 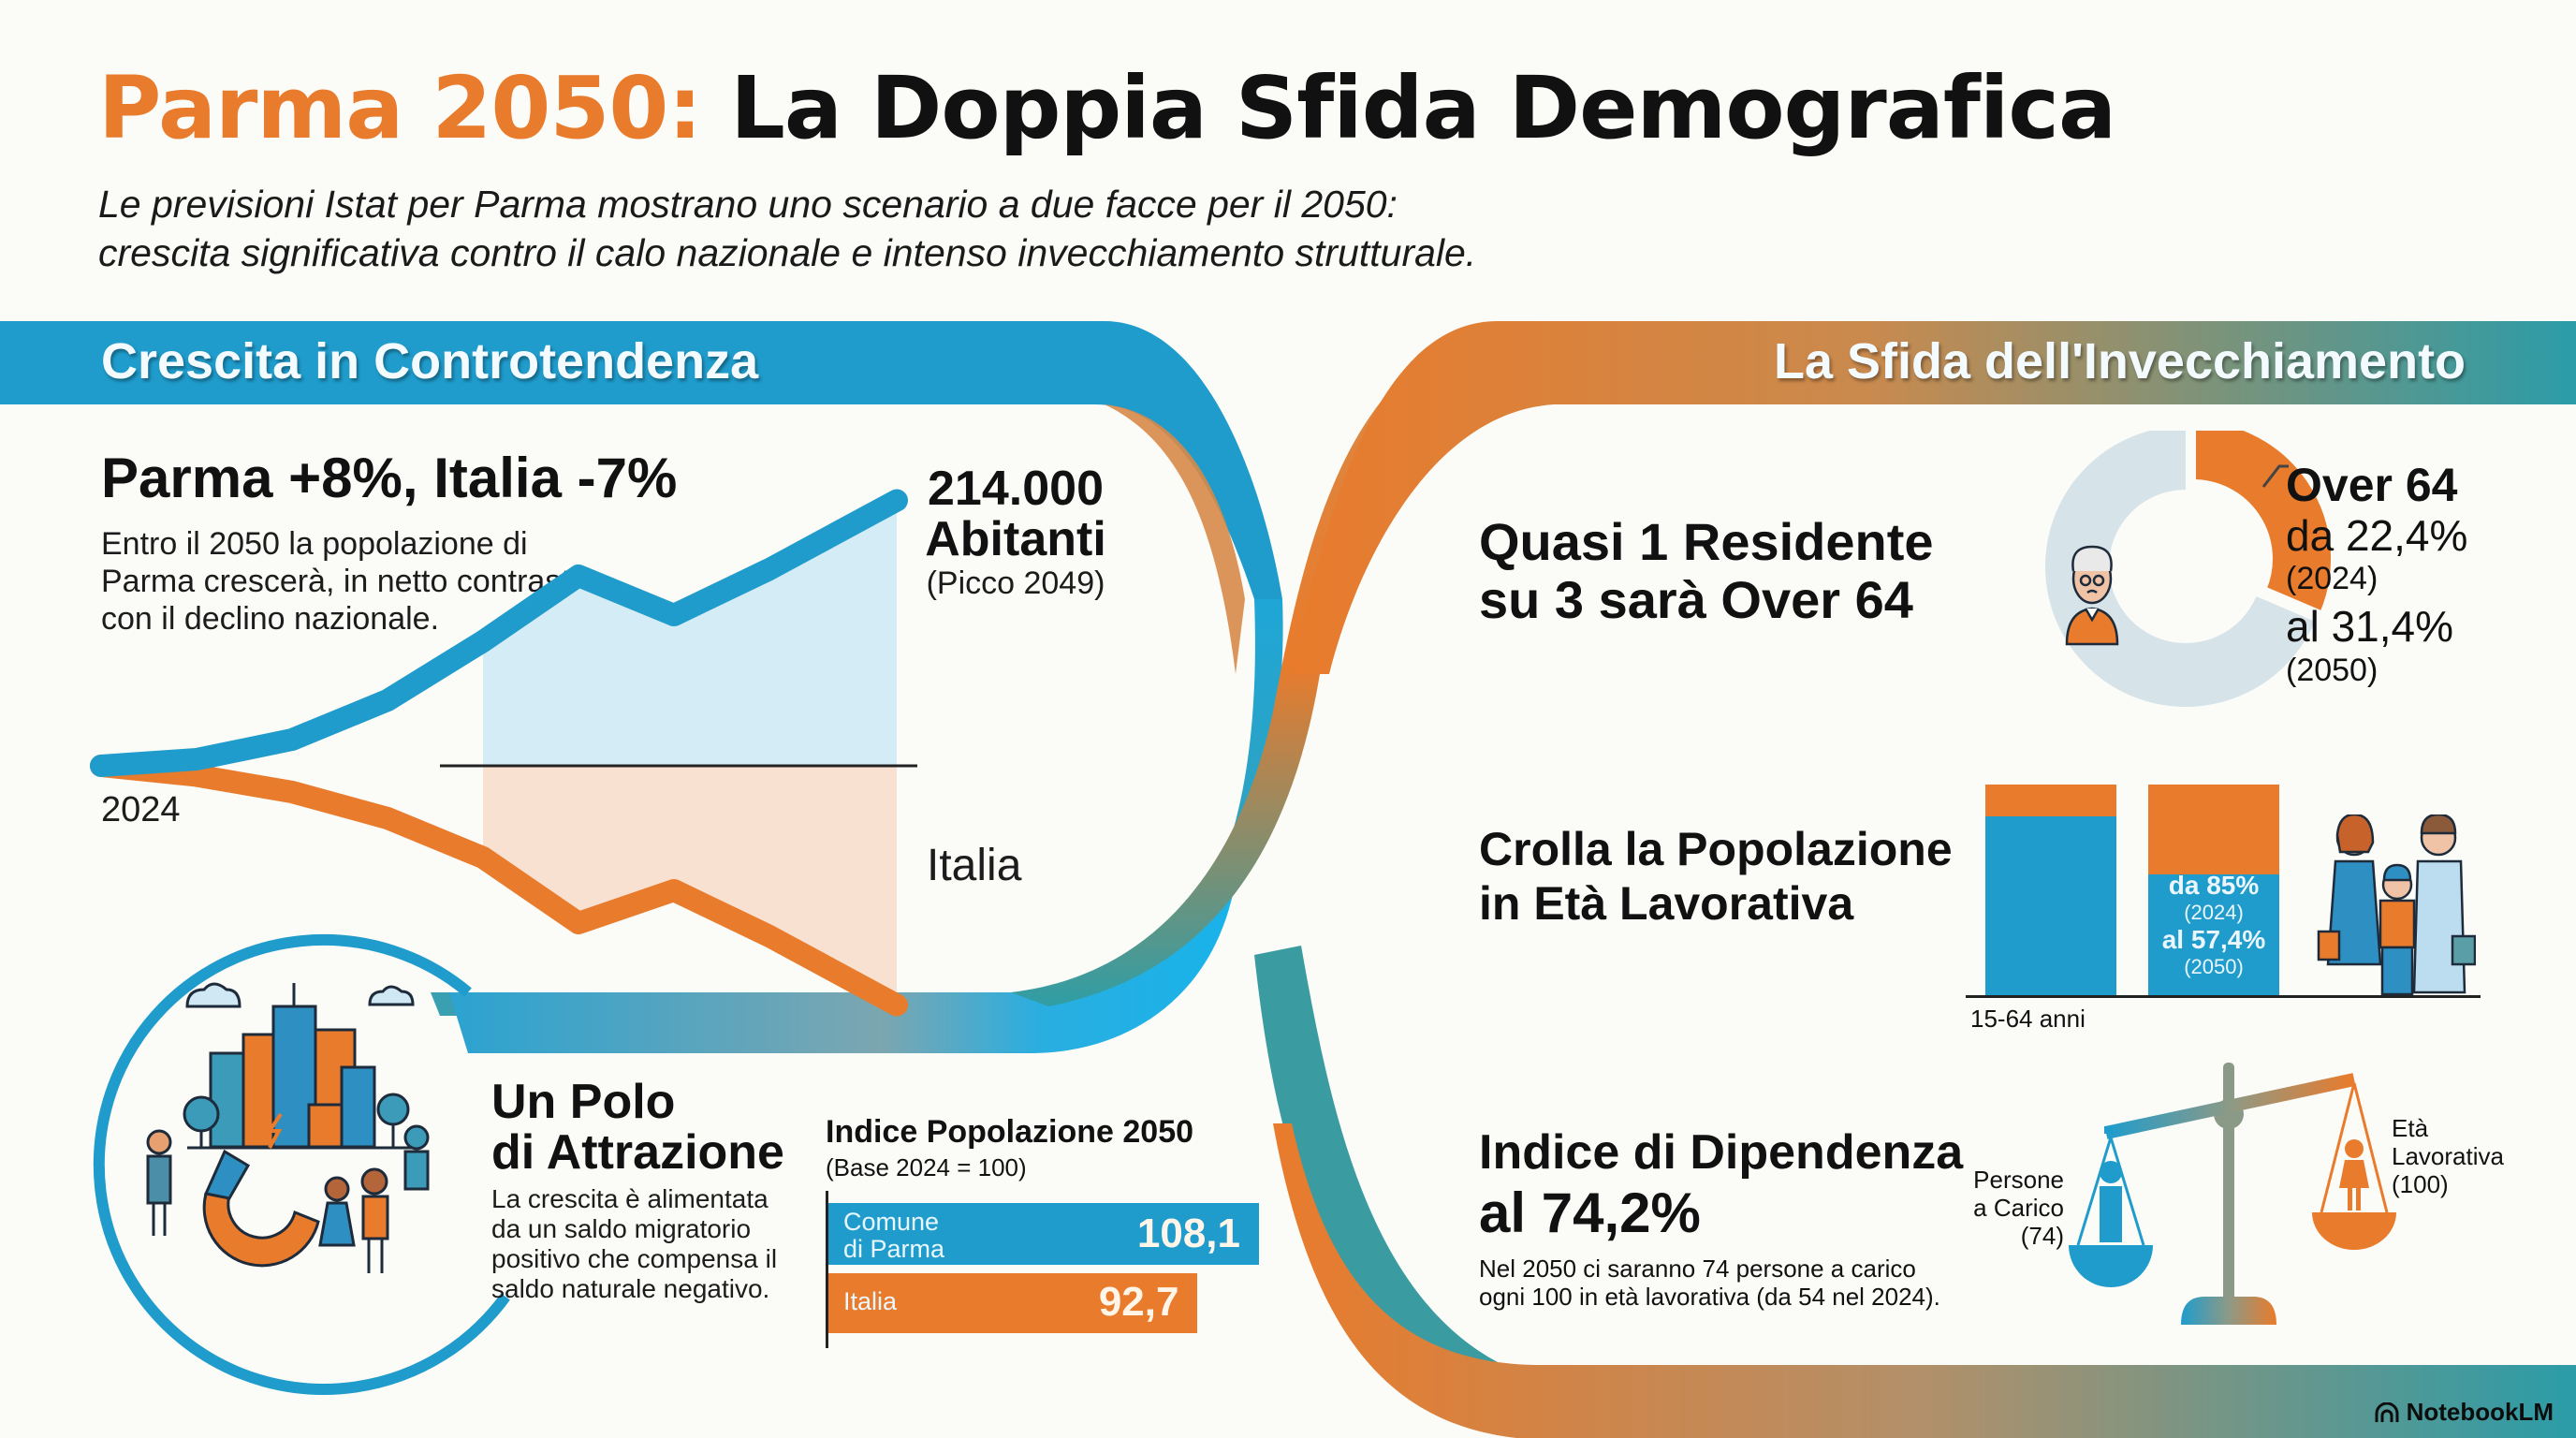 What do you see at coordinates (1423, 108) in the screenshot?
I see `title-main: La Doppia Sfida Demografica` at bounding box center [1423, 108].